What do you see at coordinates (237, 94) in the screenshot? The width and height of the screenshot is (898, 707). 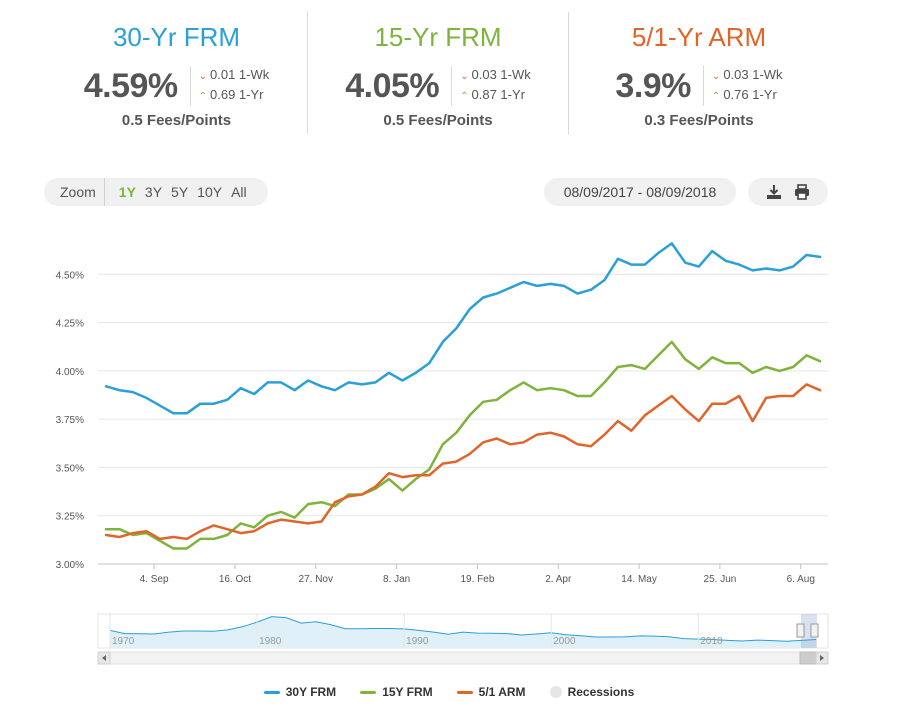 I see `year-change: 0.69 1-Yr` at bounding box center [237, 94].